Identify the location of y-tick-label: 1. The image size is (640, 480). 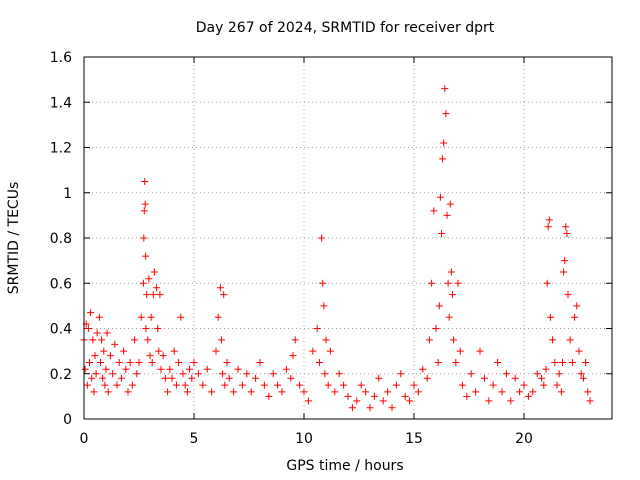
(67, 194).